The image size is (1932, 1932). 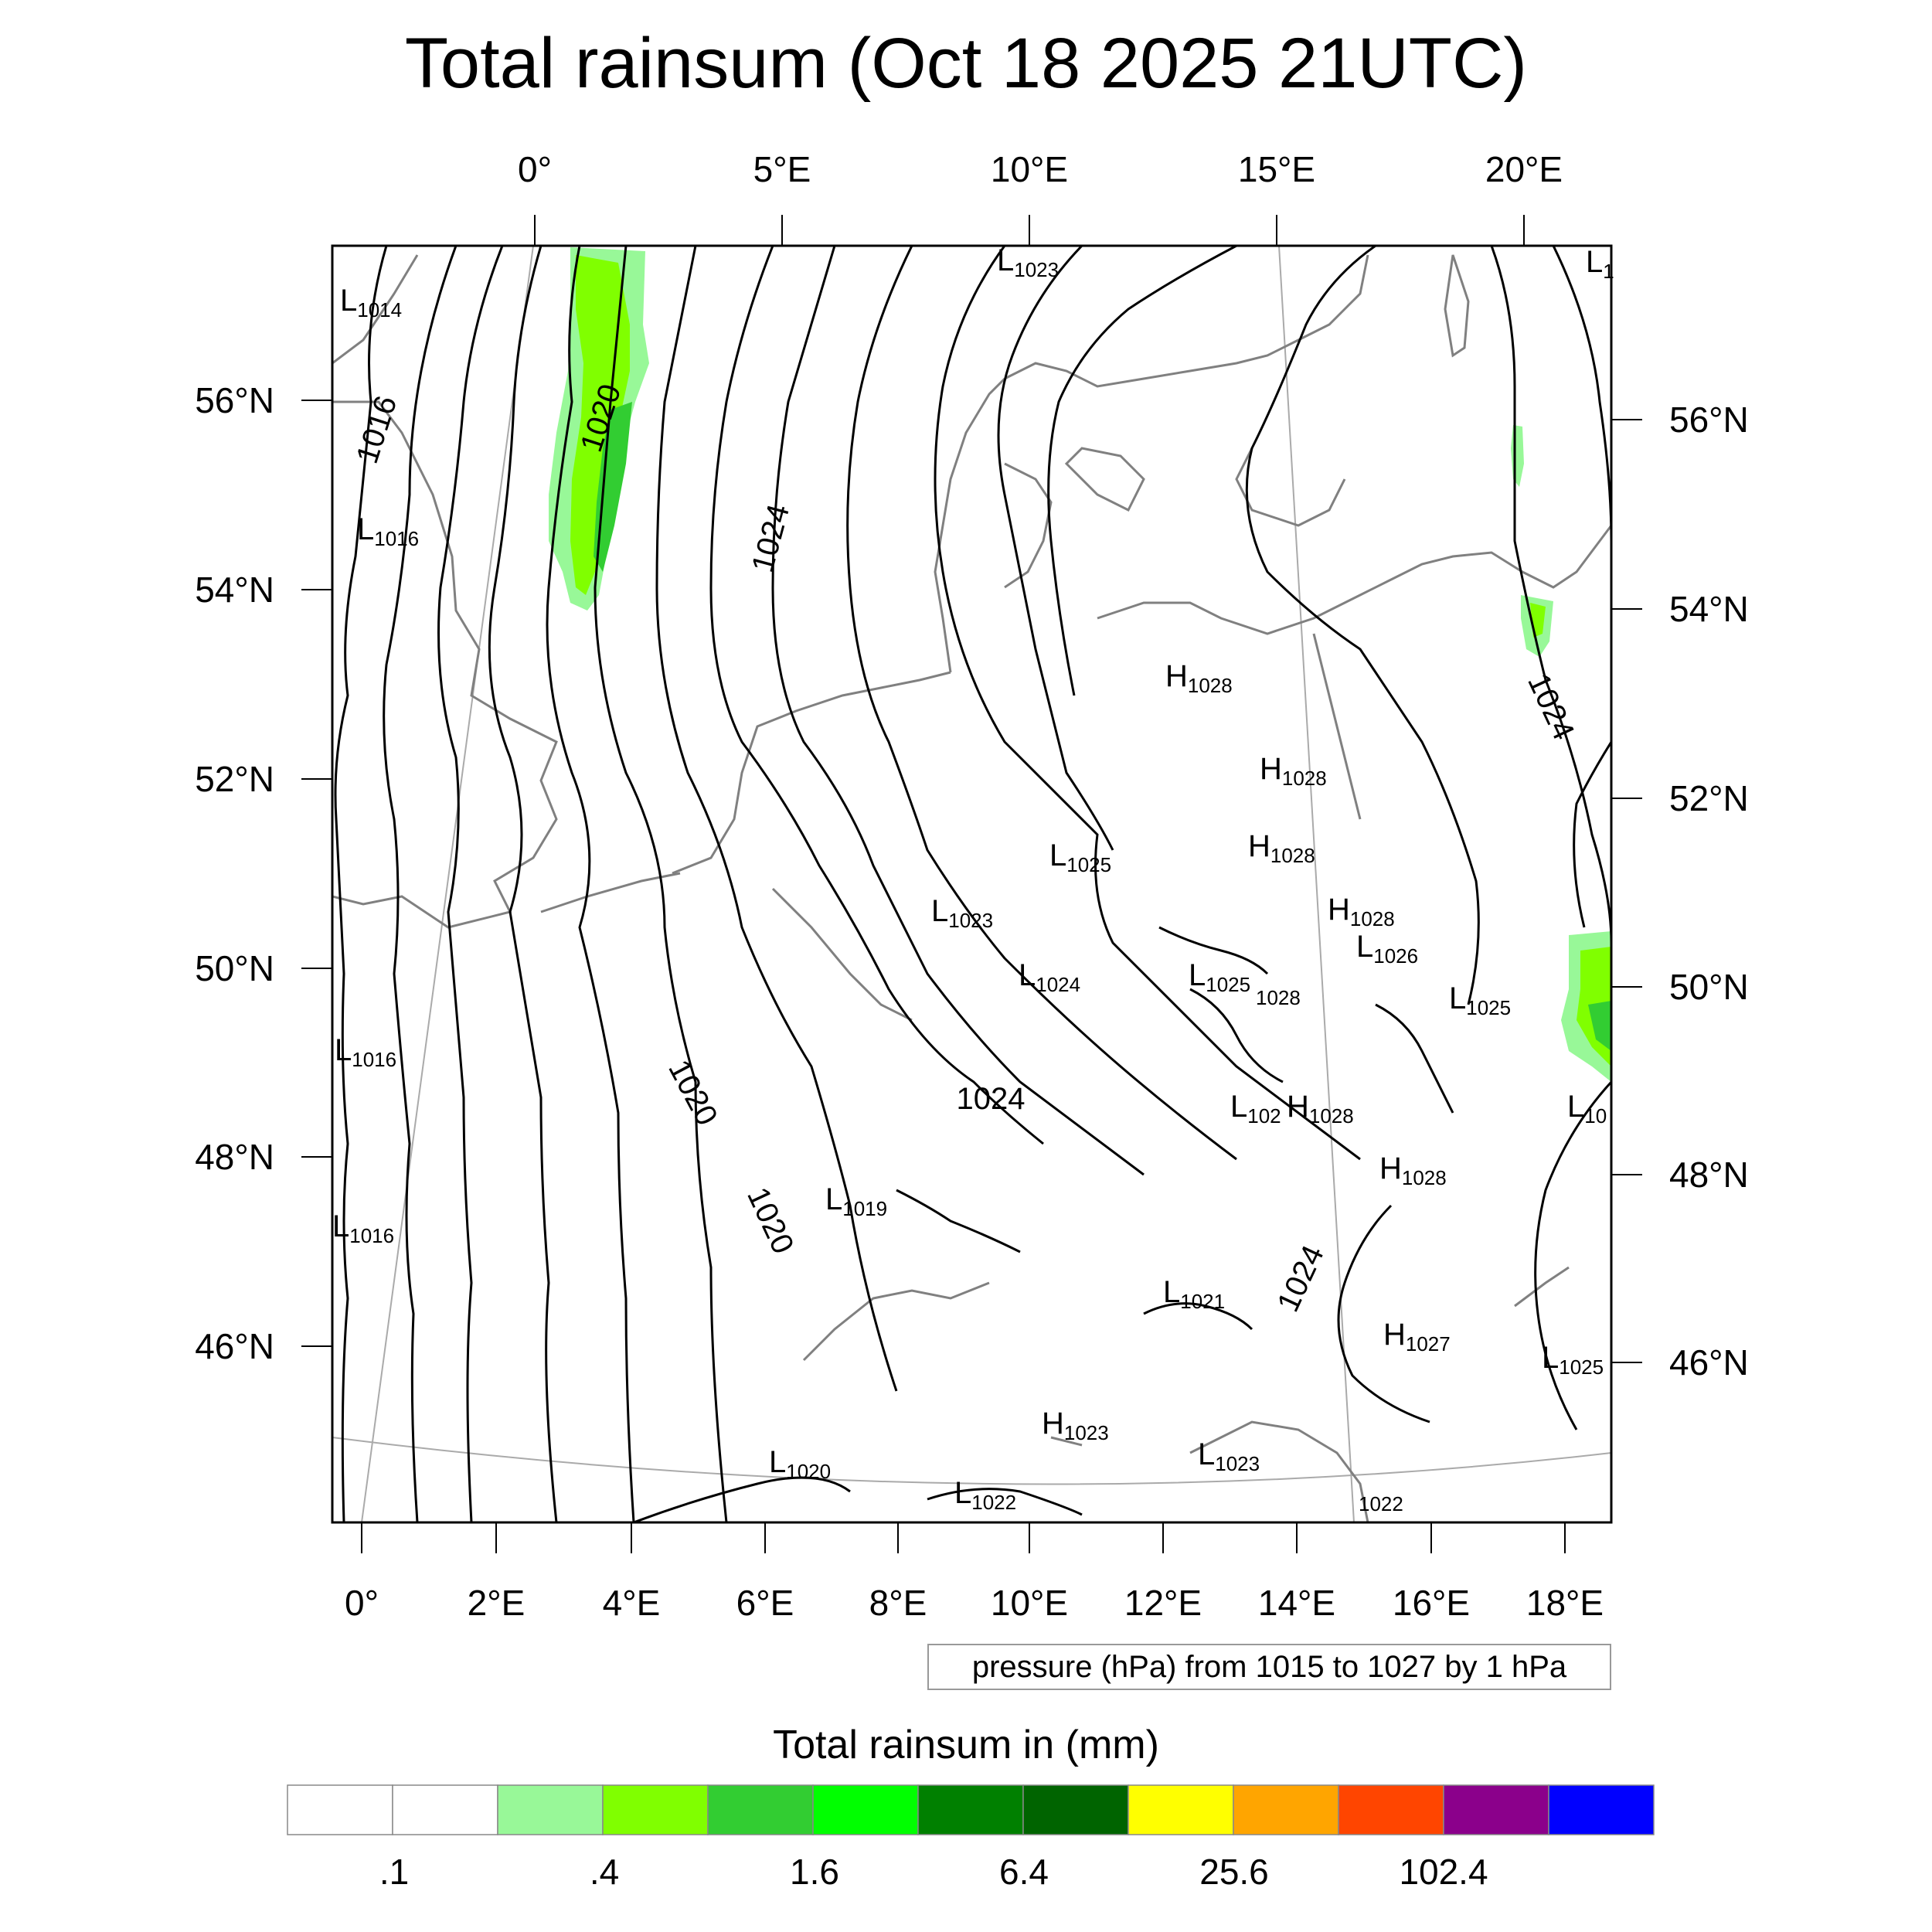 I want to click on top-lon-labels: 0° 5°E 10°E 15°E 20°E, so click(x=1041, y=169).